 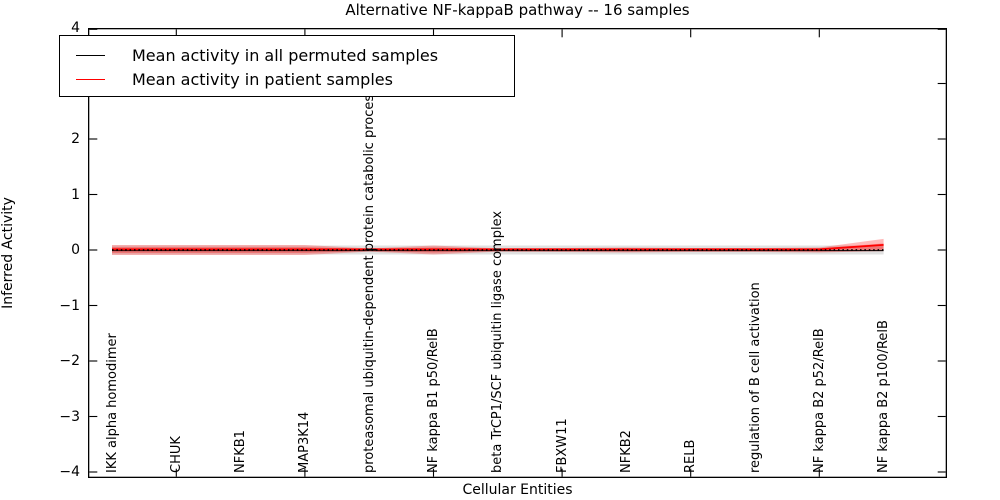 What do you see at coordinates (884, 396) in the screenshot?
I see `x-tick-label: NF kappa B2 p100/RelB` at bounding box center [884, 396].